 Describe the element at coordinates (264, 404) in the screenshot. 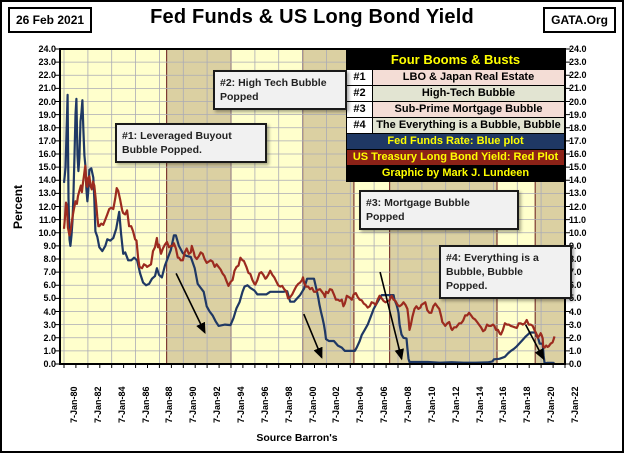

I see `x-tick-label: 7-Jan-96` at that location.